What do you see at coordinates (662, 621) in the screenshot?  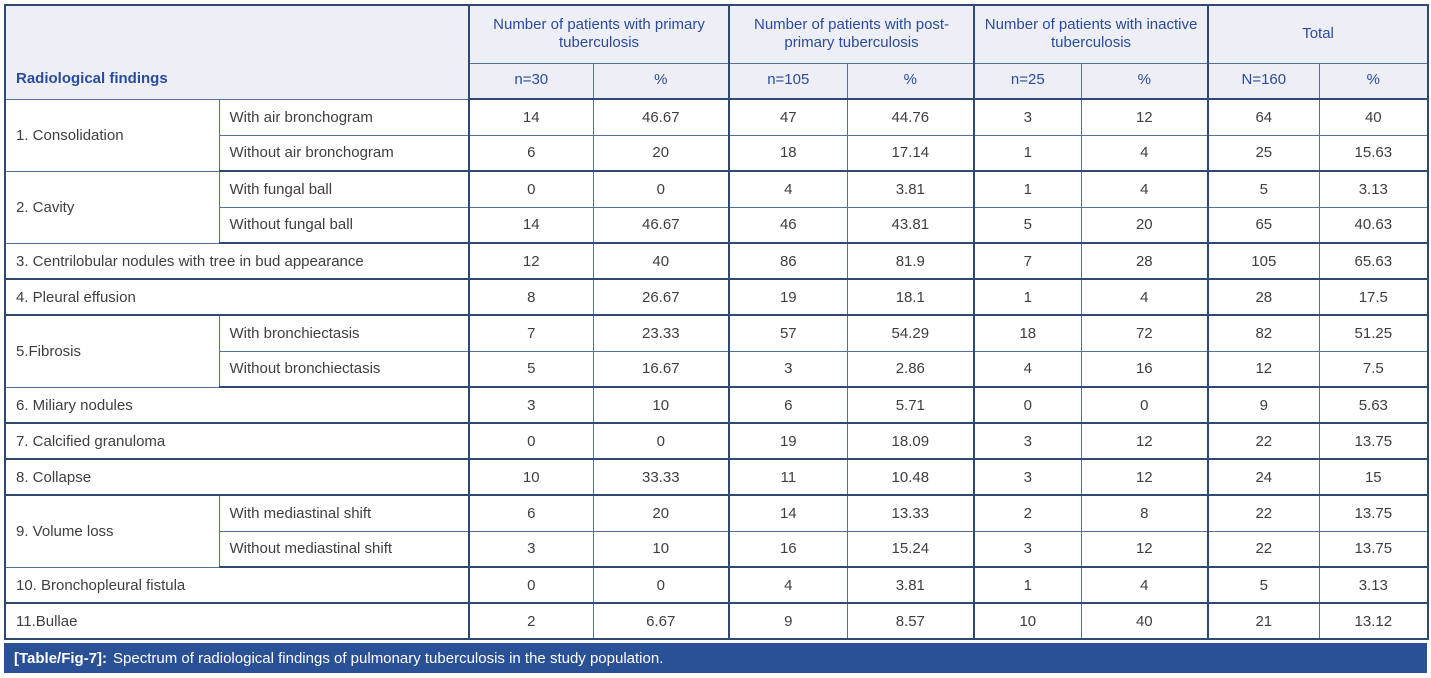 I see `value-cell: 6.67` at bounding box center [662, 621].